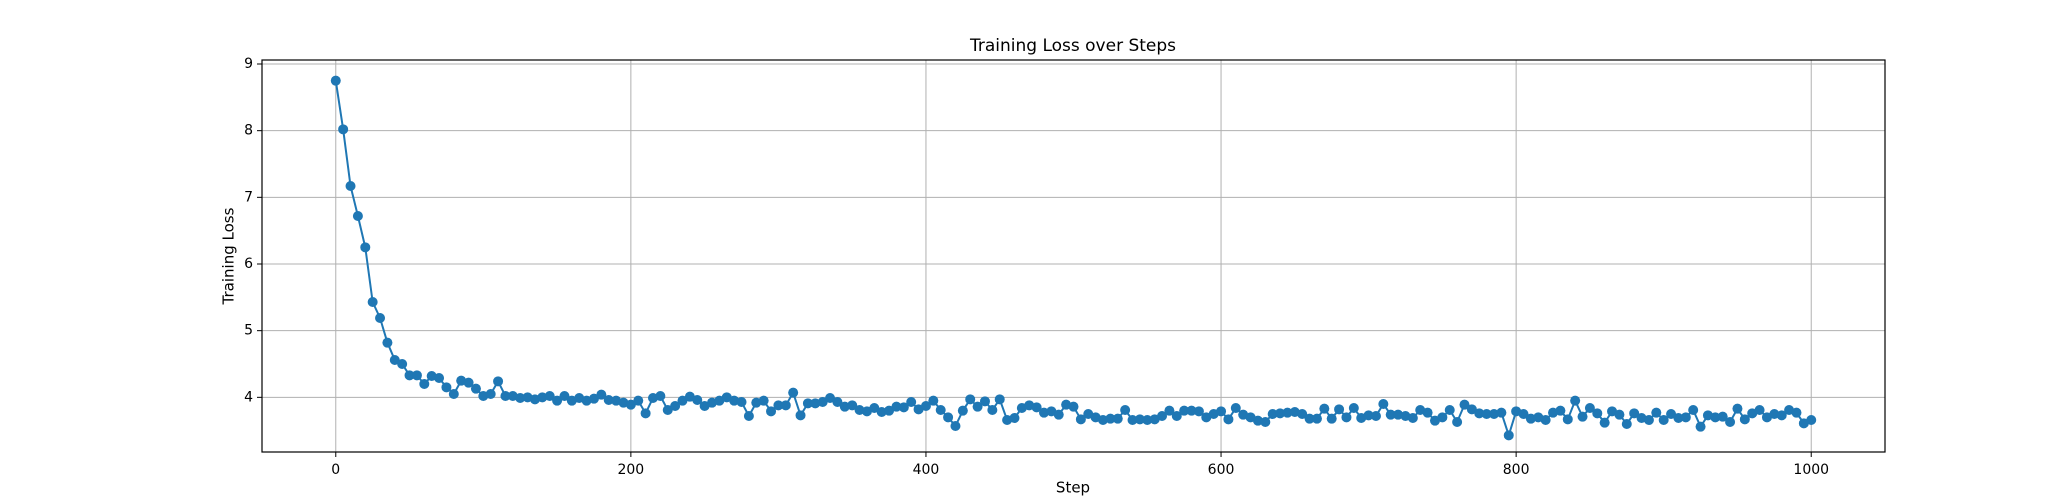 Image resolution: width=2065 pixels, height=500 pixels. Describe the element at coordinates (1073, 488) in the screenshot. I see `x-axis-label: Step` at that location.